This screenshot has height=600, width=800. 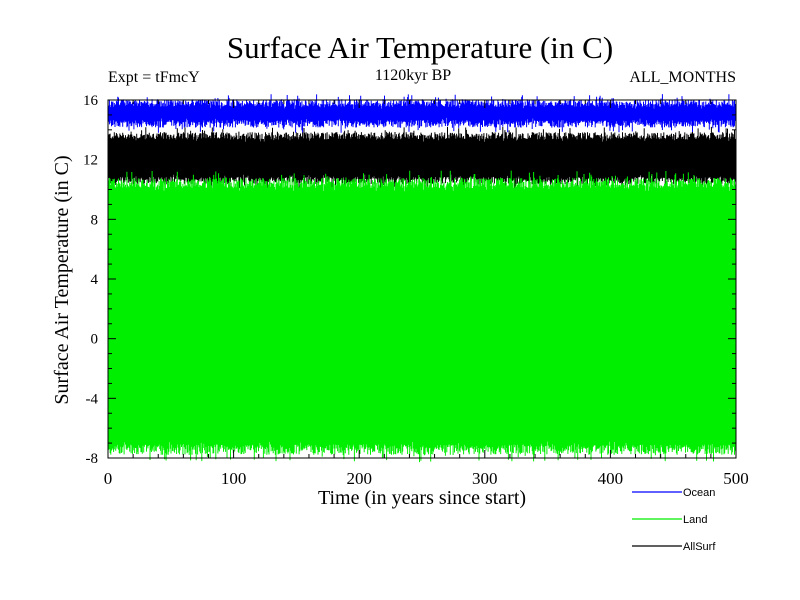 I want to click on x-tick-label: 0, so click(x=108, y=478).